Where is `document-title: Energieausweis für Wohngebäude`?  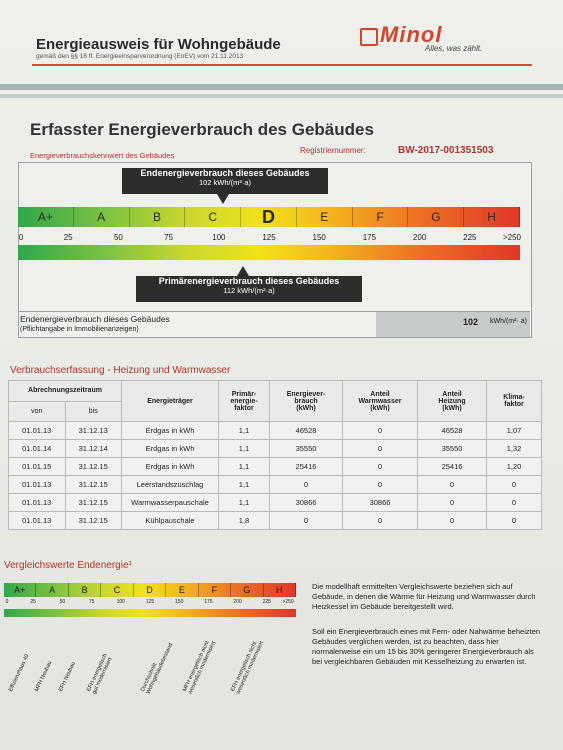
document-title: Energieausweis für Wohngebäude is located at coordinates (158, 44).